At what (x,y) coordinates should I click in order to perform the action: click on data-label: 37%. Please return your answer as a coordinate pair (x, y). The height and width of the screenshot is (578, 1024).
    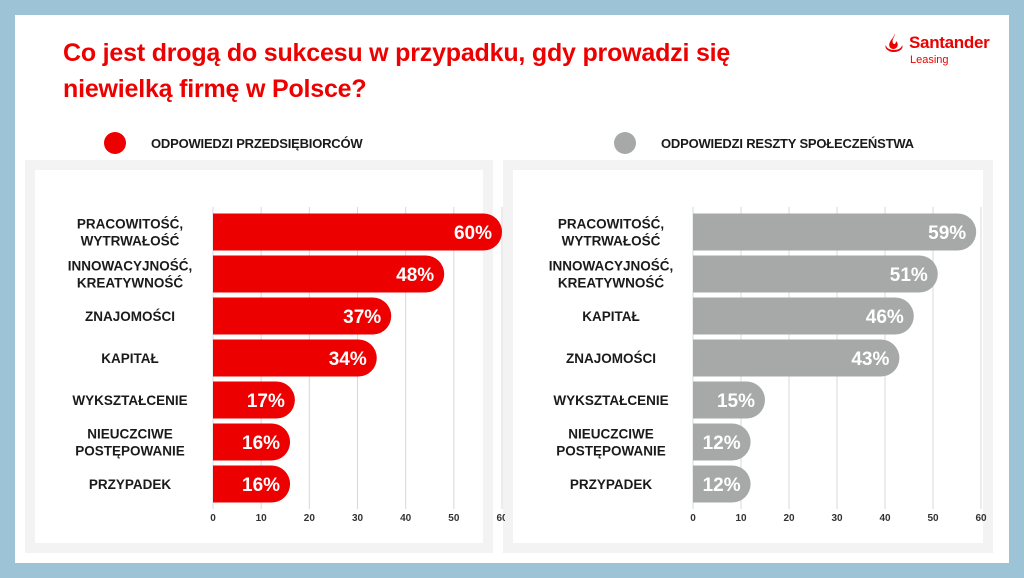
    Looking at the image, I should click on (362, 317).